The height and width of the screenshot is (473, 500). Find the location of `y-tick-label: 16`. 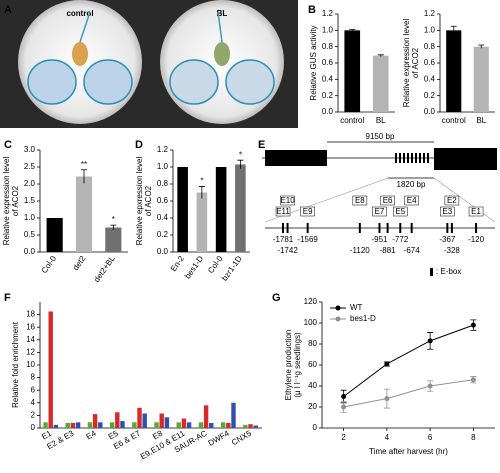

y-tick-label: 16 is located at coordinates (30, 326).